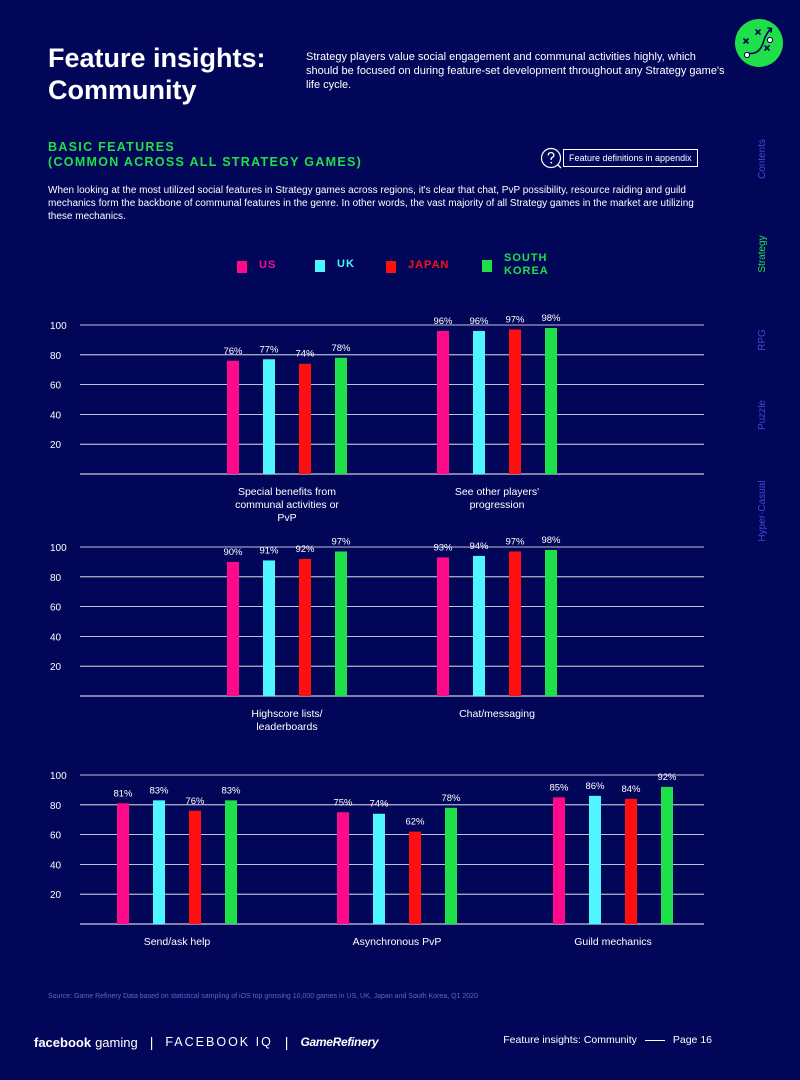 The width and height of the screenshot is (800, 1080). What do you see at coordinates (339, 1042) in the screenshot?
I see `gamerefinery-logo-text: GameRefinery` at bounding box center [339, 1042].